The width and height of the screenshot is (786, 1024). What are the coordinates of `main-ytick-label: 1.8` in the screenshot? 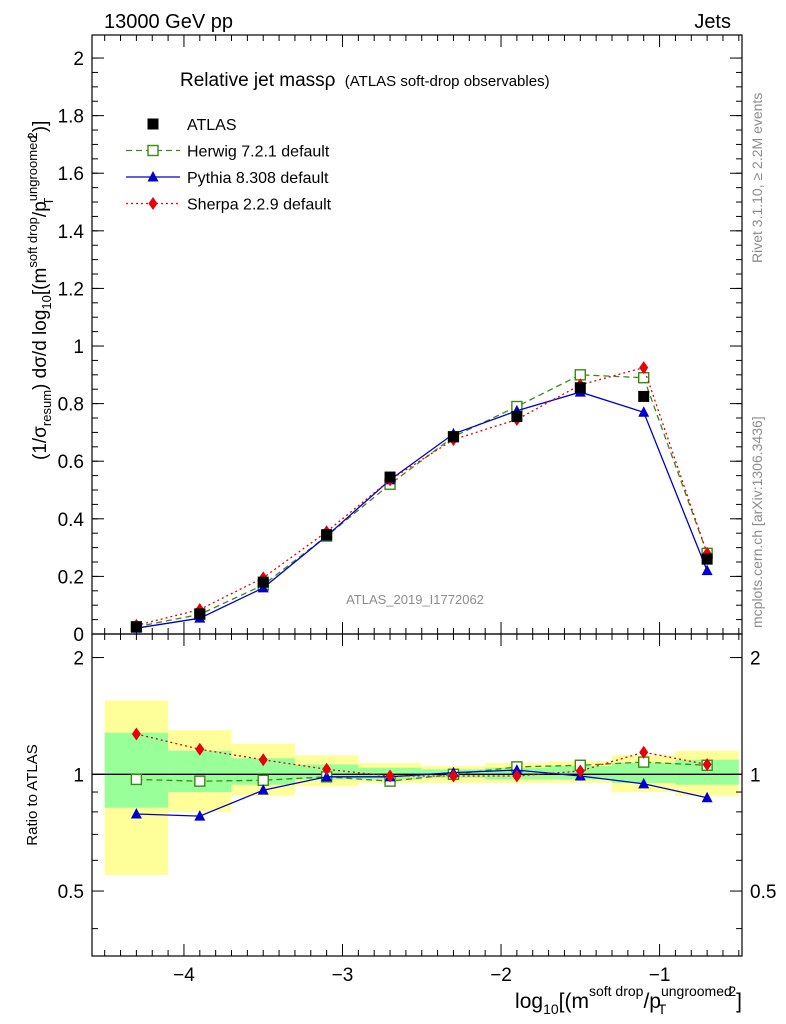 It's located at (71, 117).